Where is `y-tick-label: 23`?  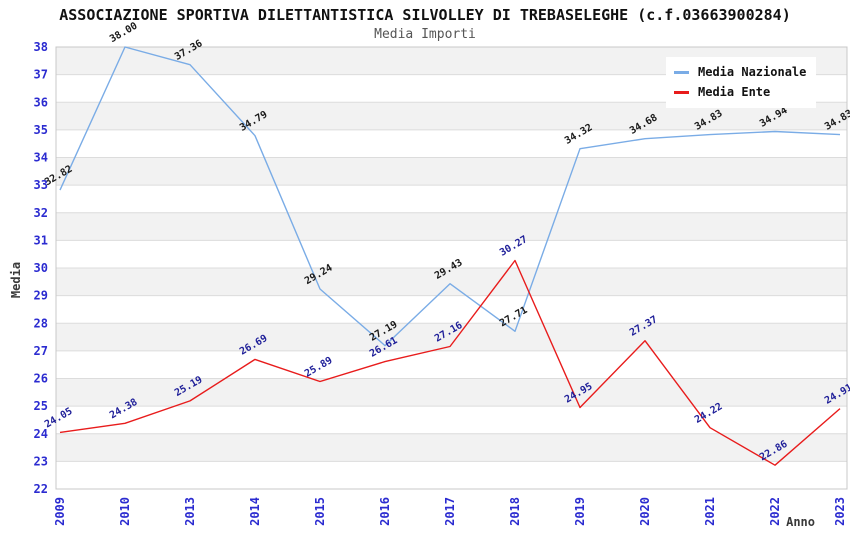
y-tick-label: 23 is located at coordinates (41, 461).